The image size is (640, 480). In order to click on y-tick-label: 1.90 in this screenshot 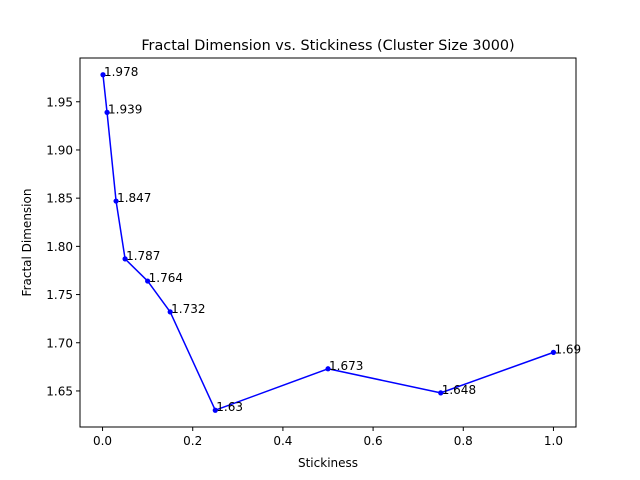, I will do `click(59, 150)`.